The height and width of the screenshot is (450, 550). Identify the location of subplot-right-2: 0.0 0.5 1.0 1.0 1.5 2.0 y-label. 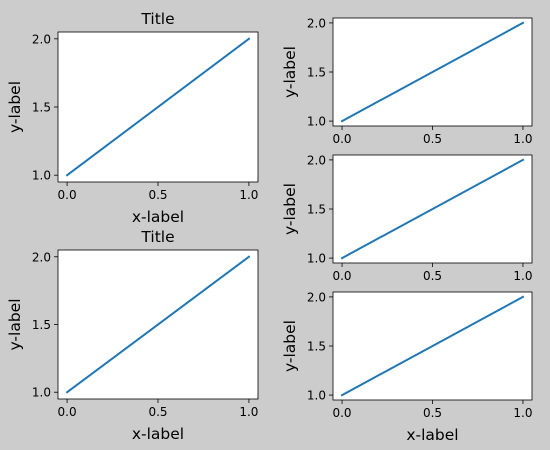
(407, 218).